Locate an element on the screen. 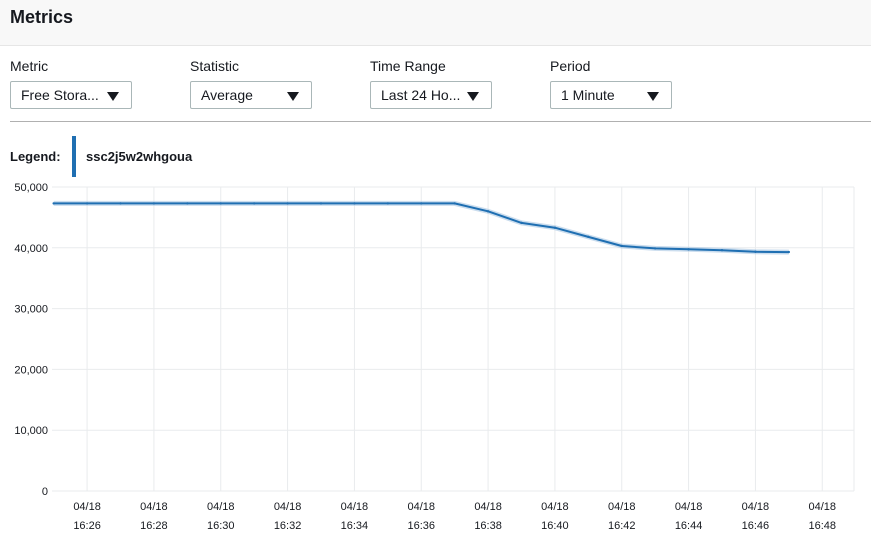  x-tick-time-label: 16:30 is located at coordinates (221, 526).